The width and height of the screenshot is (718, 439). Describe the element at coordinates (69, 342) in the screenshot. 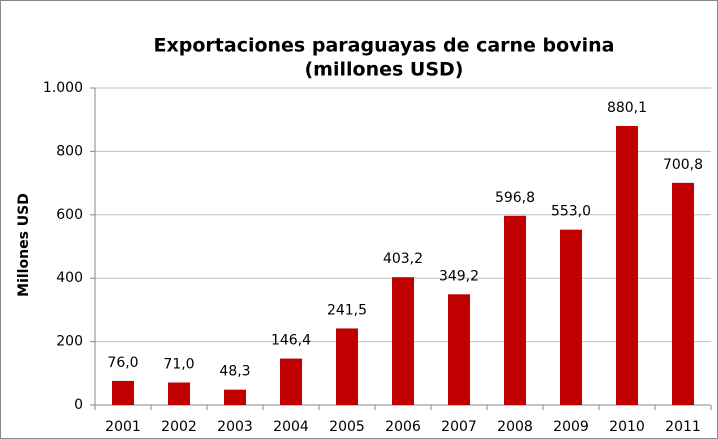

I see `y-tick-label: 200` at that location.